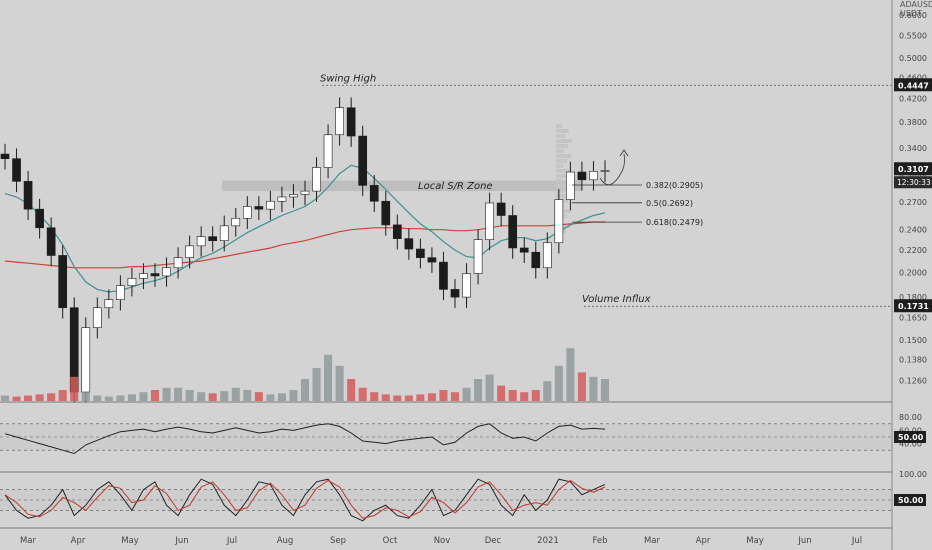  I want to click on stoch-rsi-pane, so click(446, 500).